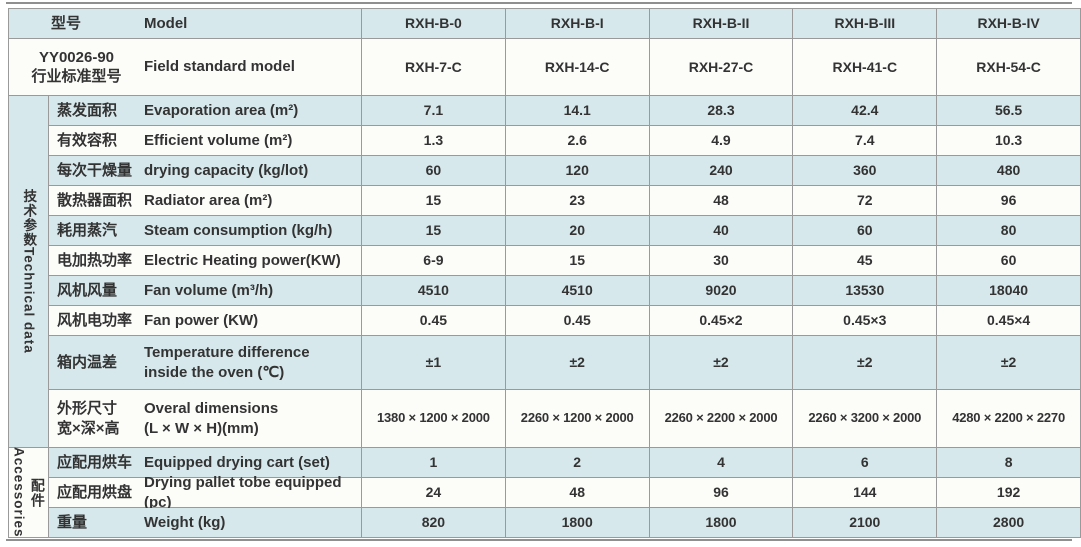  What do you see at coordinates (252, 231) in the screenshot?
I see `row-label-en: Steam consumption (kg/h)` at bounding box center [252, 231].